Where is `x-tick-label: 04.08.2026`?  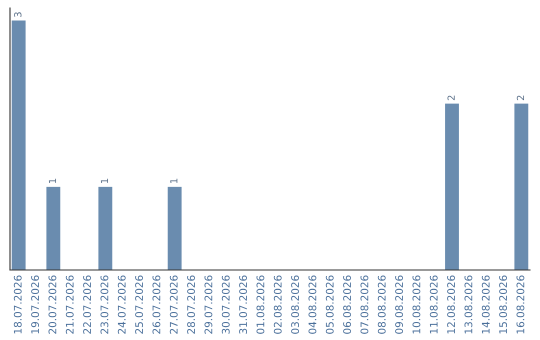
x-tick-label: 04.08.2026 is located at coordinates (312, 305).